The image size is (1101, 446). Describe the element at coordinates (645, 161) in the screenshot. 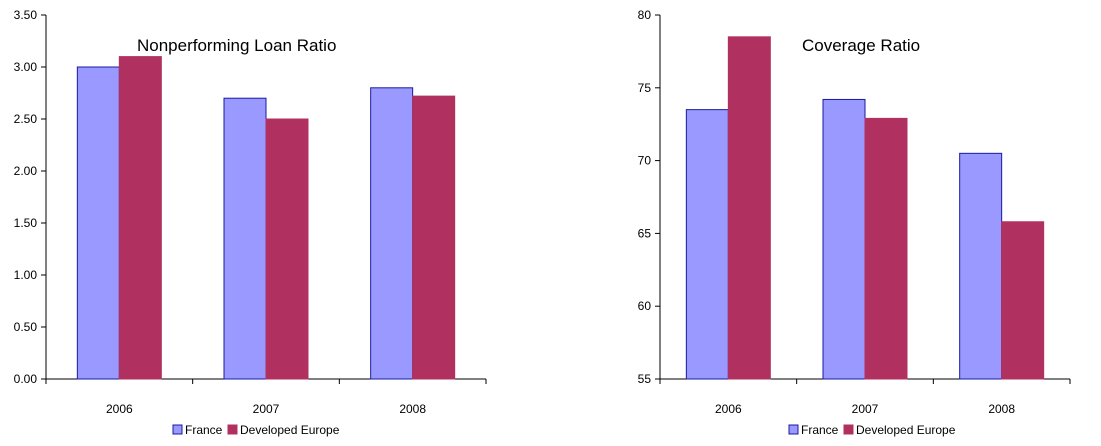

I see `y-tick-label: 70` at that location.